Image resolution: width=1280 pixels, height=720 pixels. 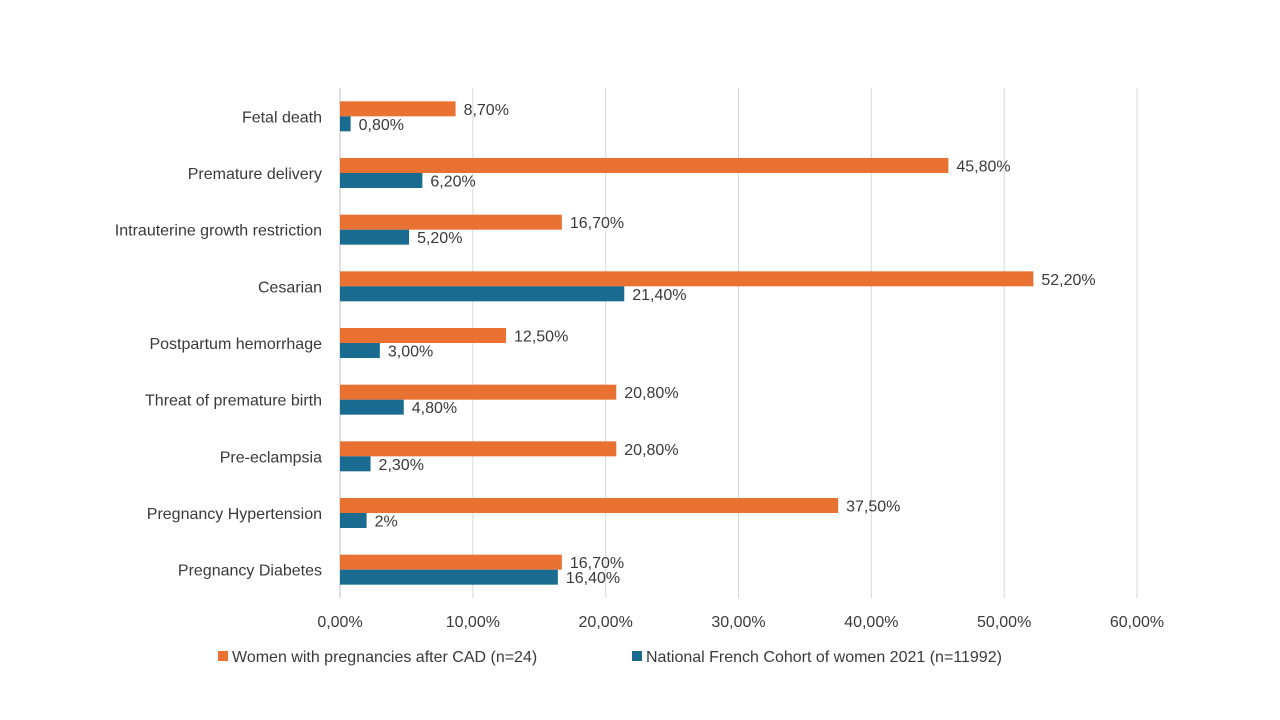 I want to click on x-tick-label: 30,00%, so click(x=738, y=622).